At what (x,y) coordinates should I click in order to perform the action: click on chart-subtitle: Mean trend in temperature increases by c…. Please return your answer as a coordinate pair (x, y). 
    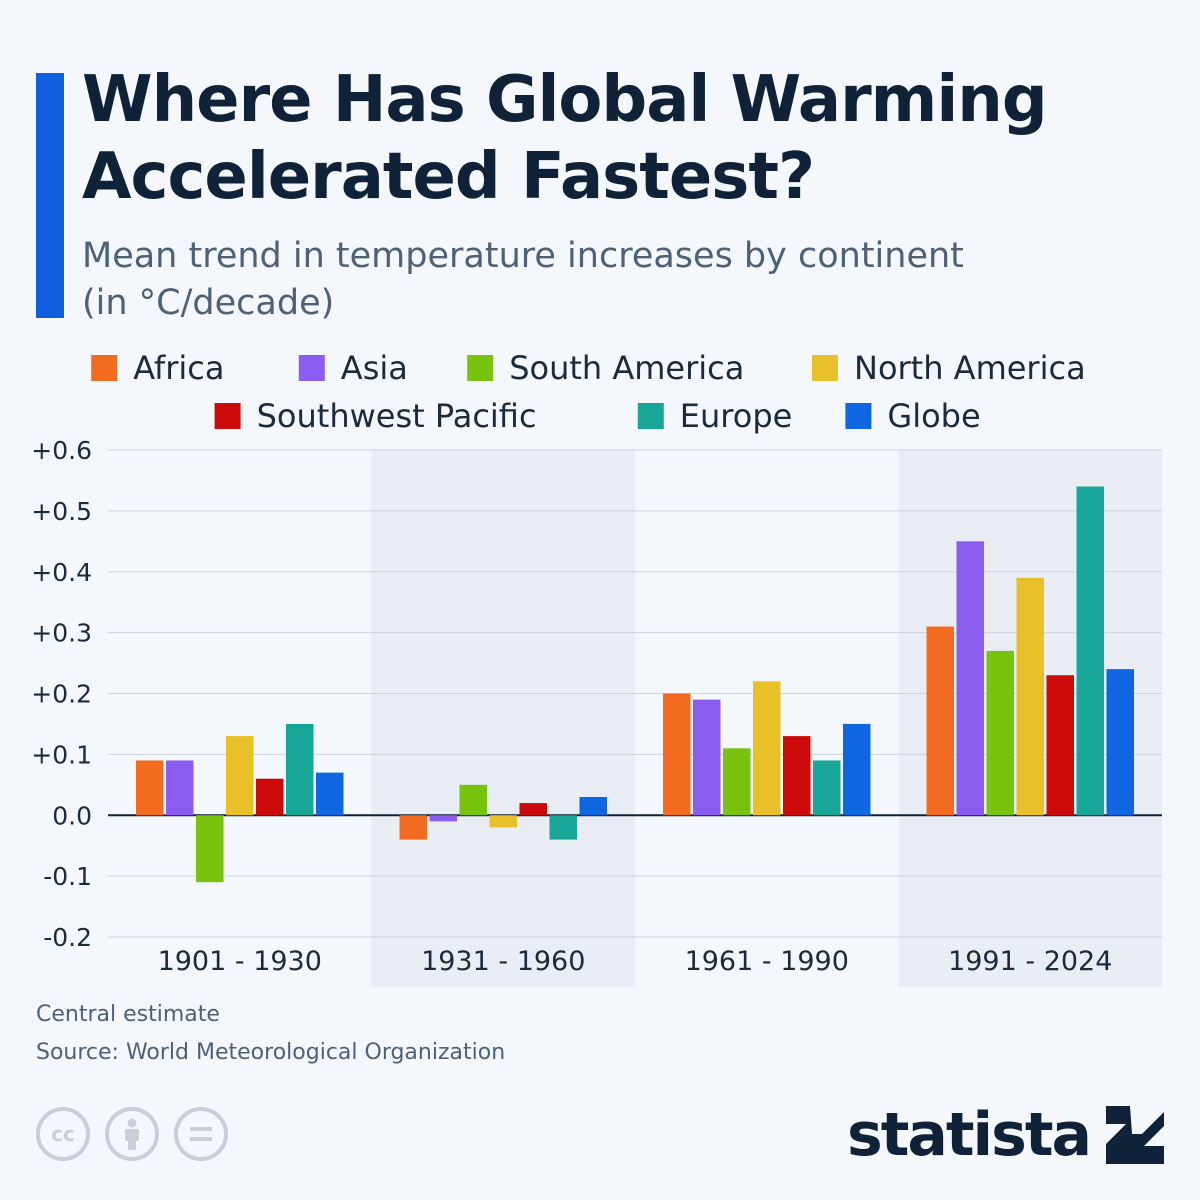
    Looking at the image, I should click on (523, 279).